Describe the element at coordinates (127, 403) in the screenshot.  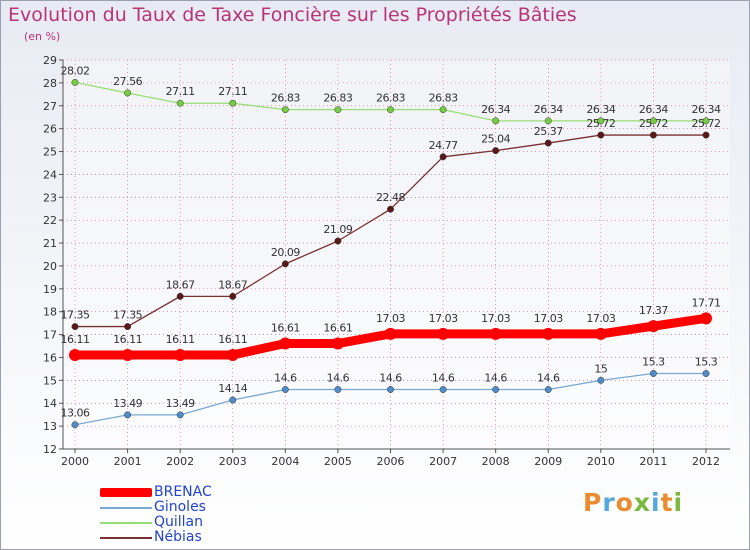
I see `data-label-ginoles: 13.49` at that location.